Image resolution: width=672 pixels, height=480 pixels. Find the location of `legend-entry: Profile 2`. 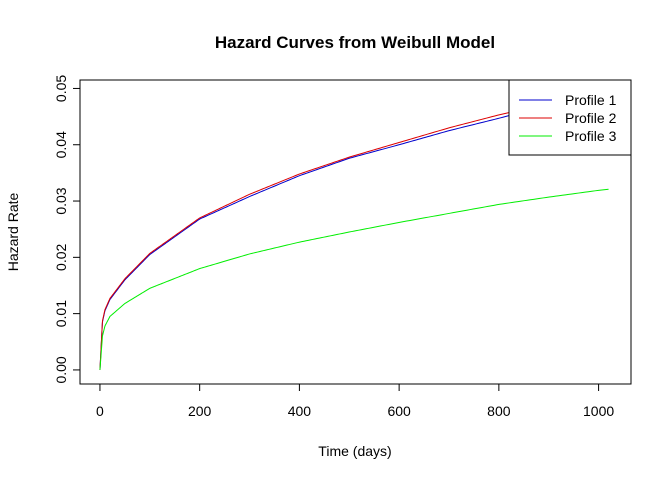

legend-entry: Profile 2 is located at coordinates (591, 118).